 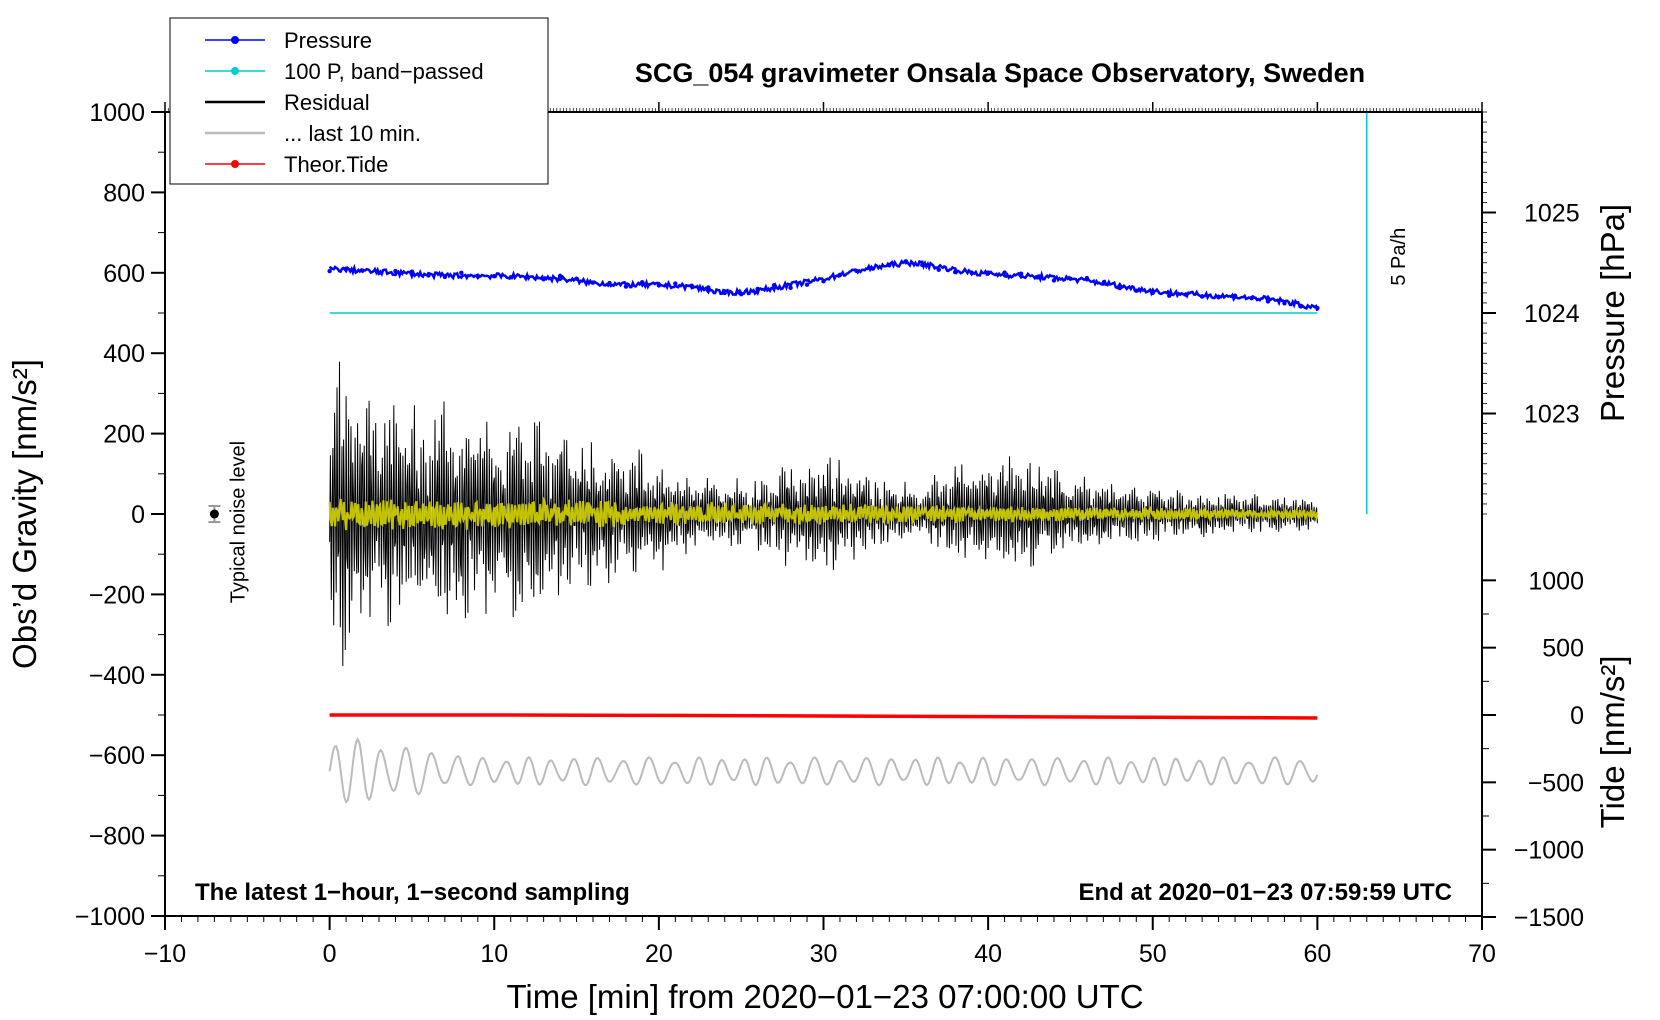 What do you see at coordinates (214, 514) in the screenshot?
I see `noise-point` at bounding box center [214, 514].